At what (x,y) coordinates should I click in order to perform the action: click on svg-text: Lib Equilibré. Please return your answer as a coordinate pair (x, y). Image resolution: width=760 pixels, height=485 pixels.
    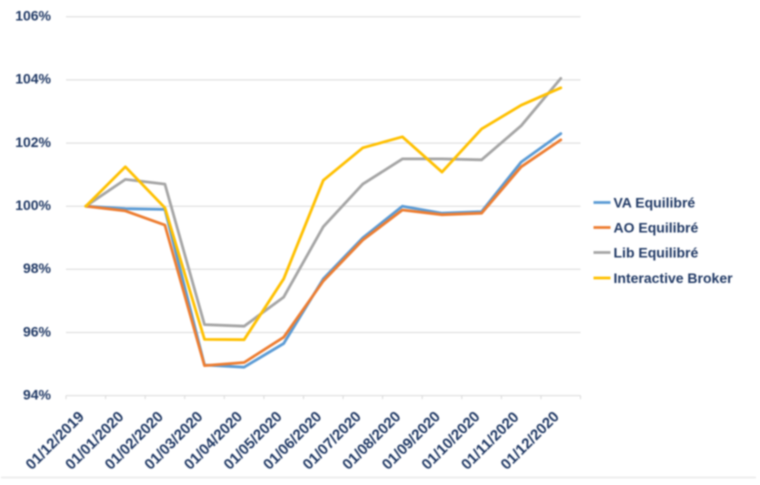
    Looking at the image, I should click on (656, 252).